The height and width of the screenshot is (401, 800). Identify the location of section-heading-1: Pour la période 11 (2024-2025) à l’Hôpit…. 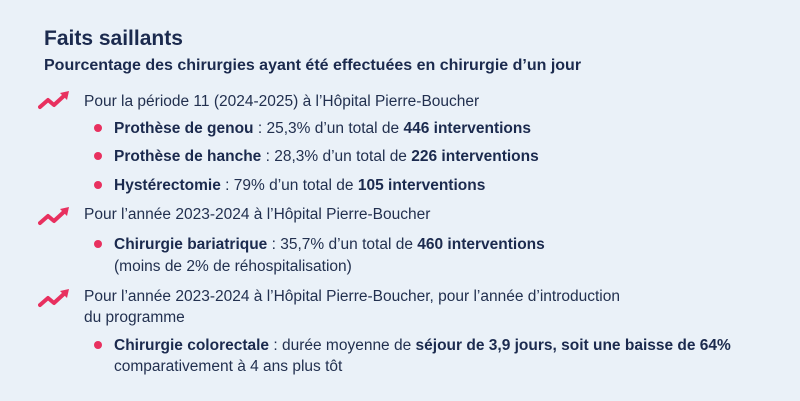
(282, 101).